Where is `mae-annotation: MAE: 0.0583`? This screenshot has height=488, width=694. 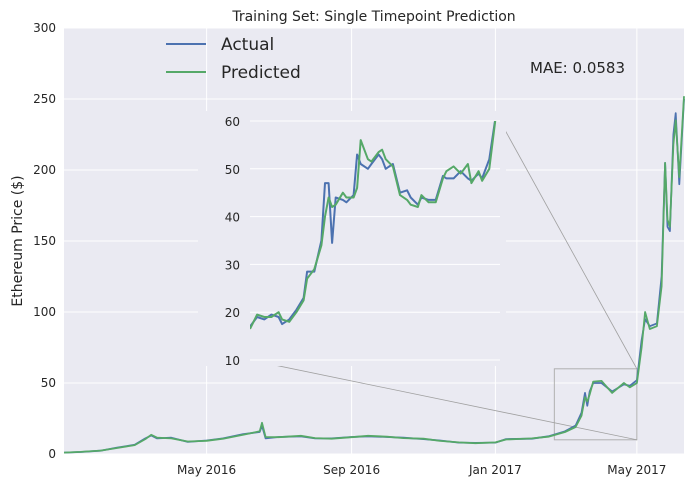
mae-annotation: MAE: 0.0583 is located at coordinates (577, 68).